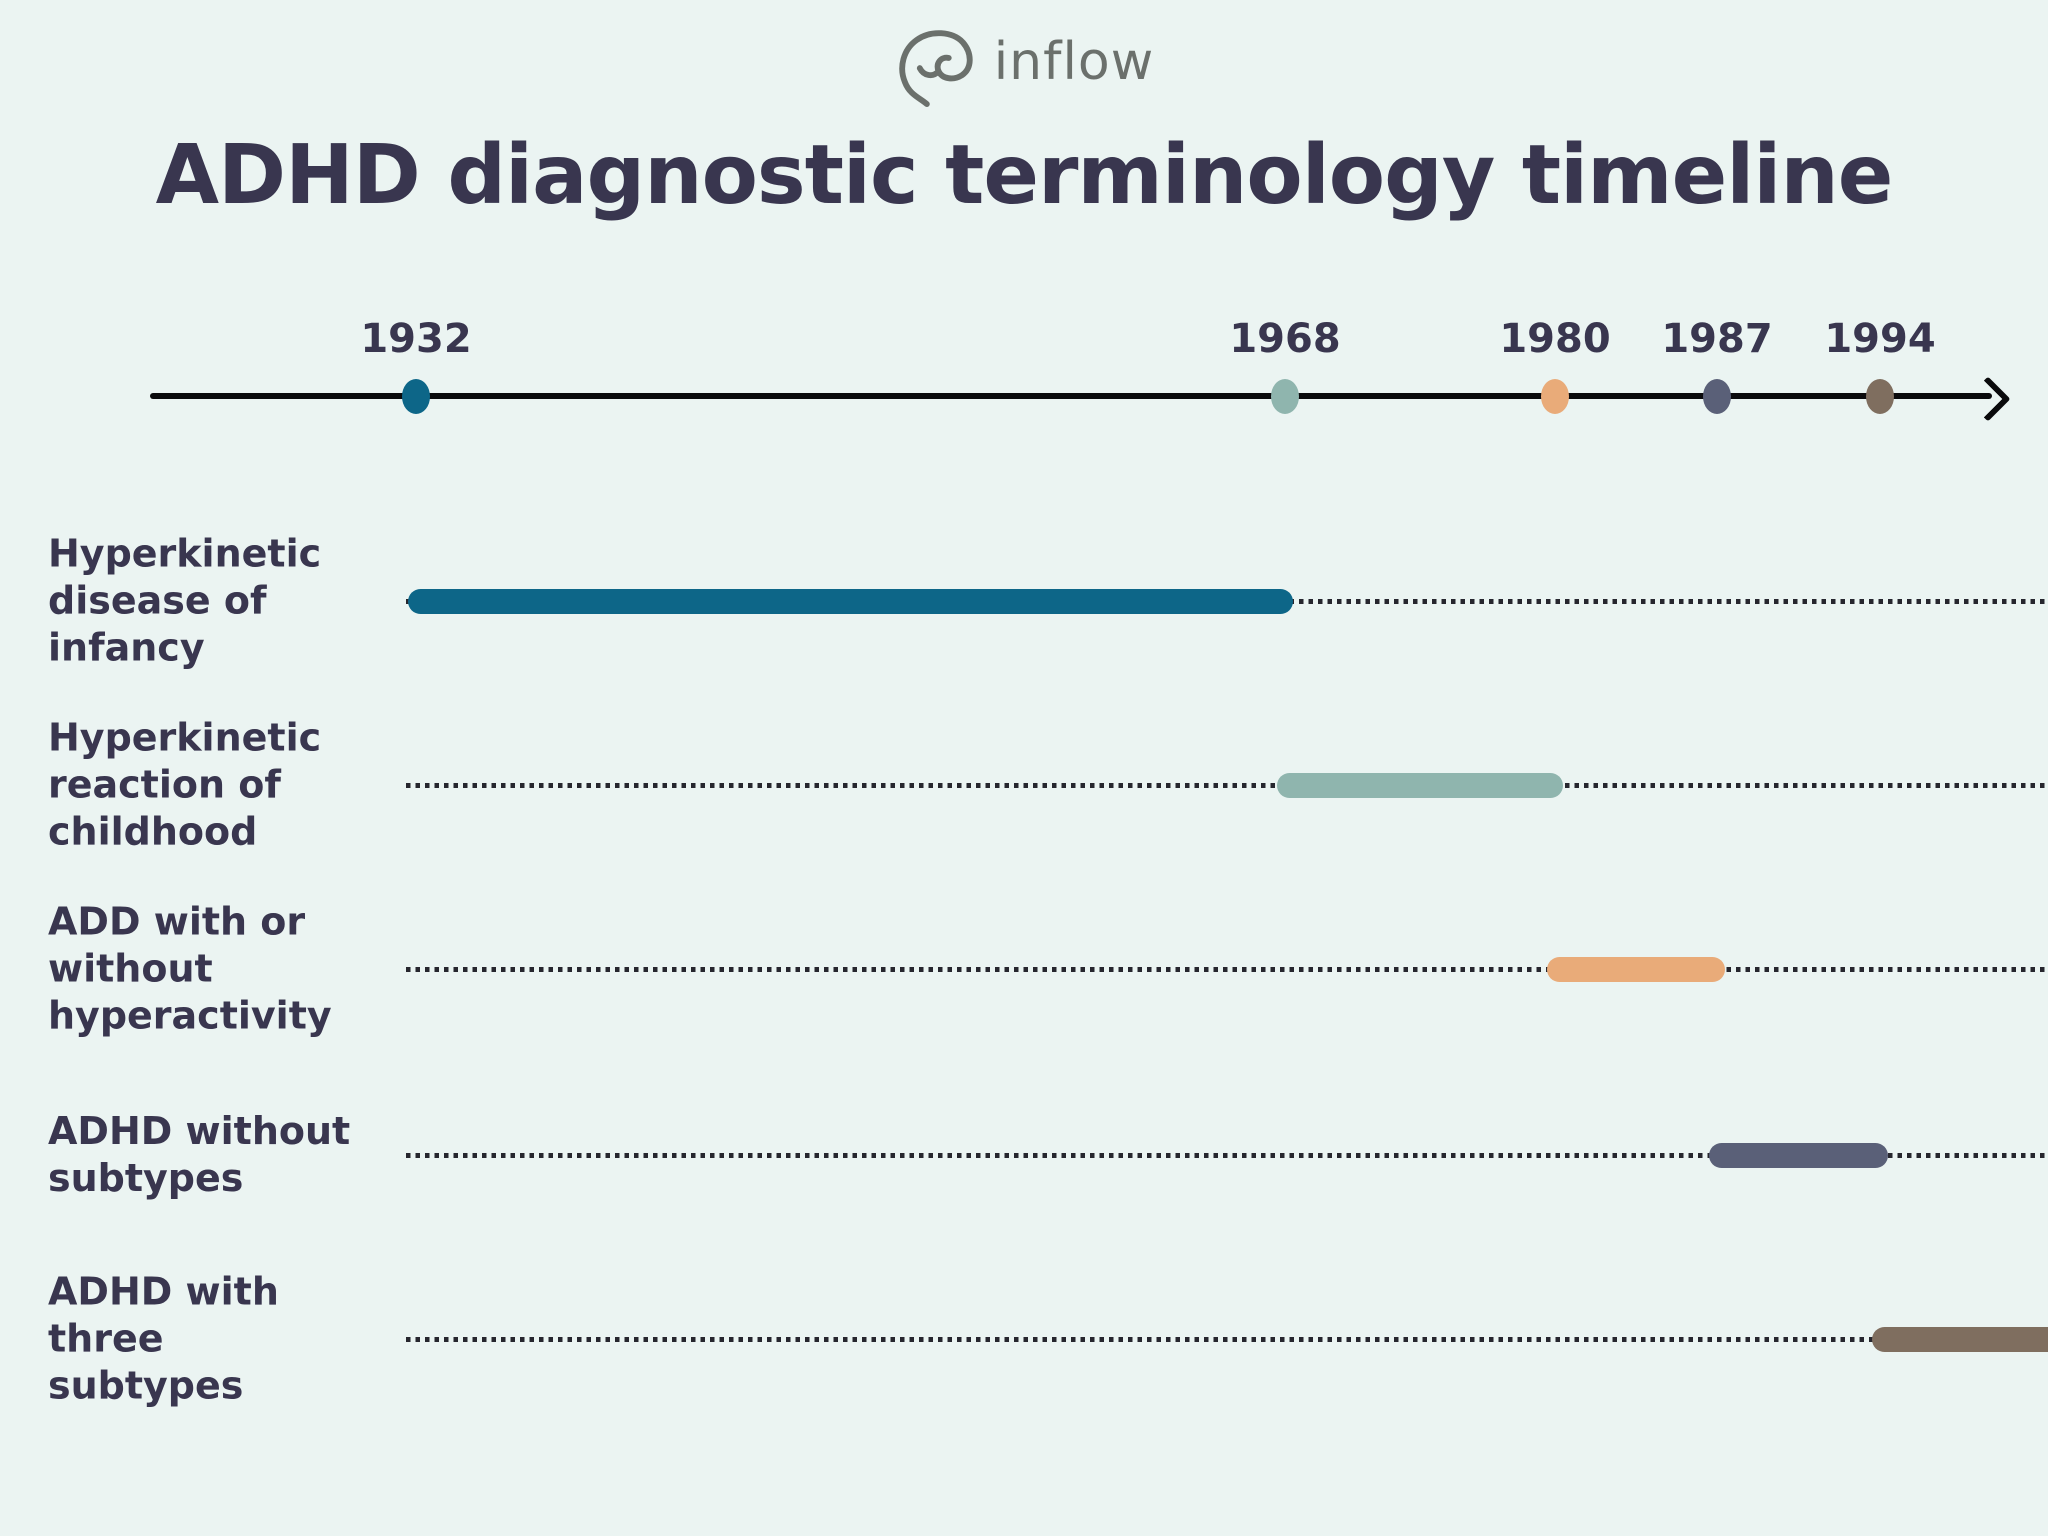  Describe the element at coordinates (1880, 396) in the screenshot. I see `timeline-dot-1994` at that location.